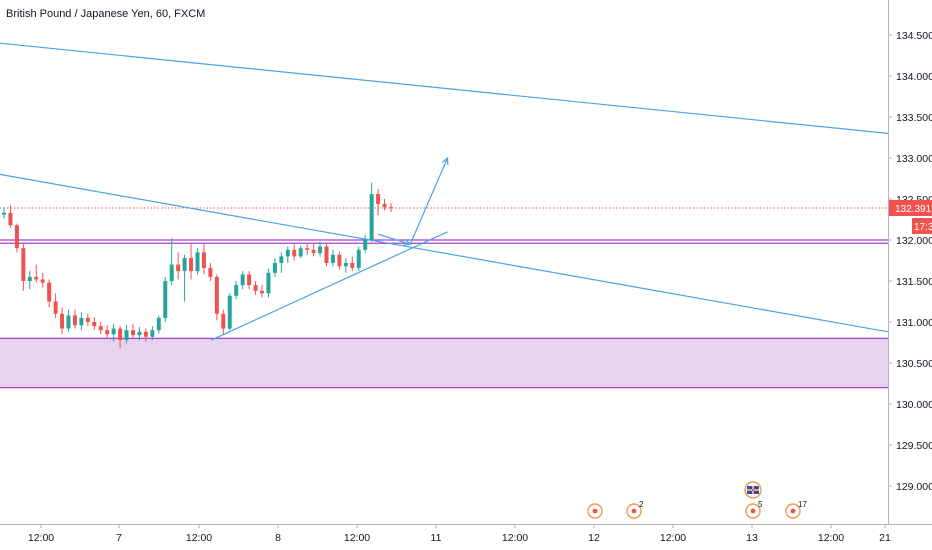  Describe the element at coordinates (802, 504) in the screenshot. I see `event-count: 17` at that location.